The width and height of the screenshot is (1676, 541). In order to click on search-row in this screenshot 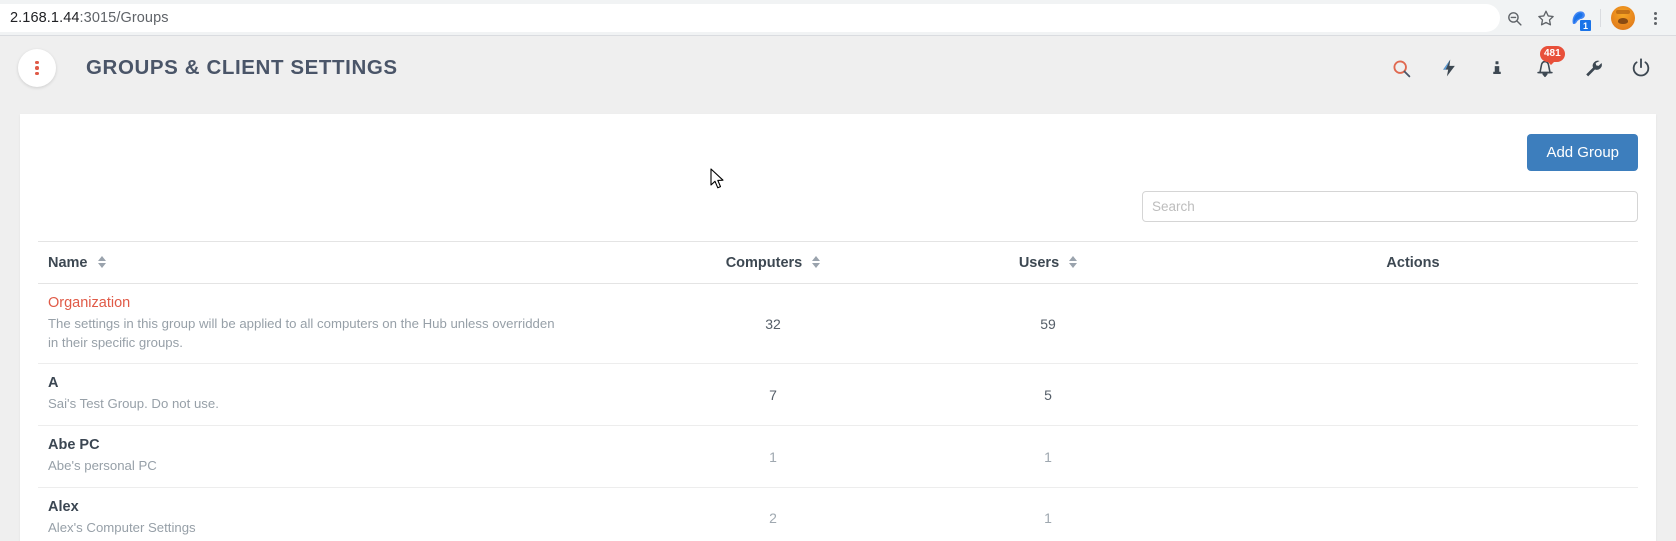, I will do `click(838, 206)`.